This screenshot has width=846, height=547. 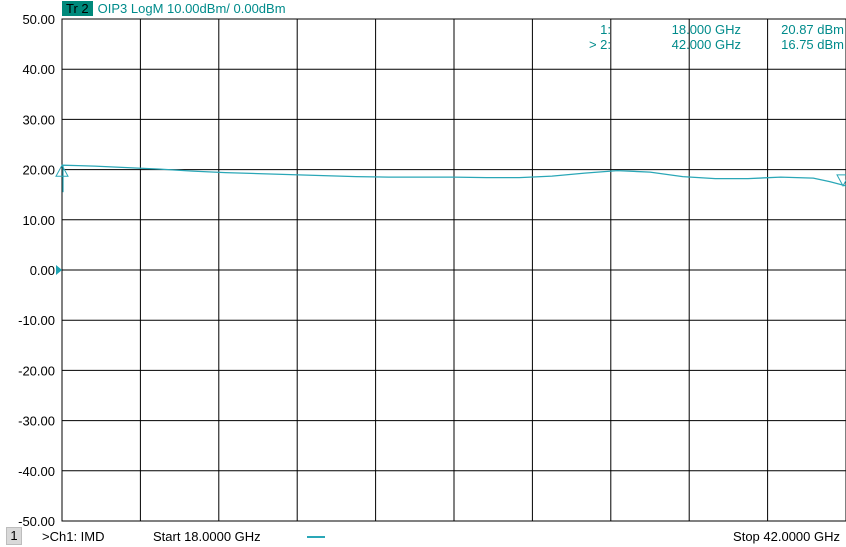 I want to click on y-tick-label: -30.00, so click(x=36, y=421).